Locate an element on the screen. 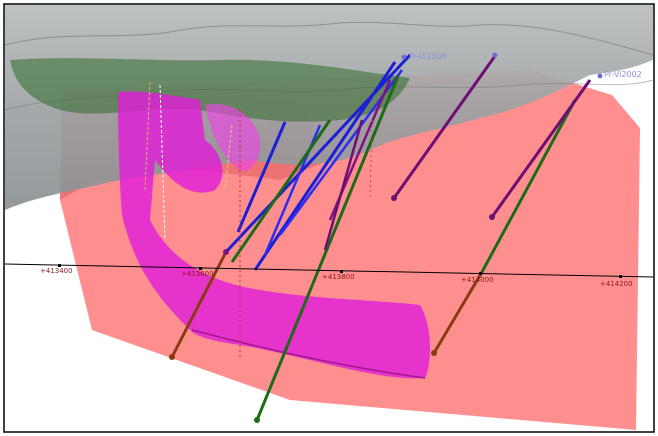 The height and width of the screenshot is (436, 658). collar-label: Pr-Vi2002 is located at coordinates (623, 74).